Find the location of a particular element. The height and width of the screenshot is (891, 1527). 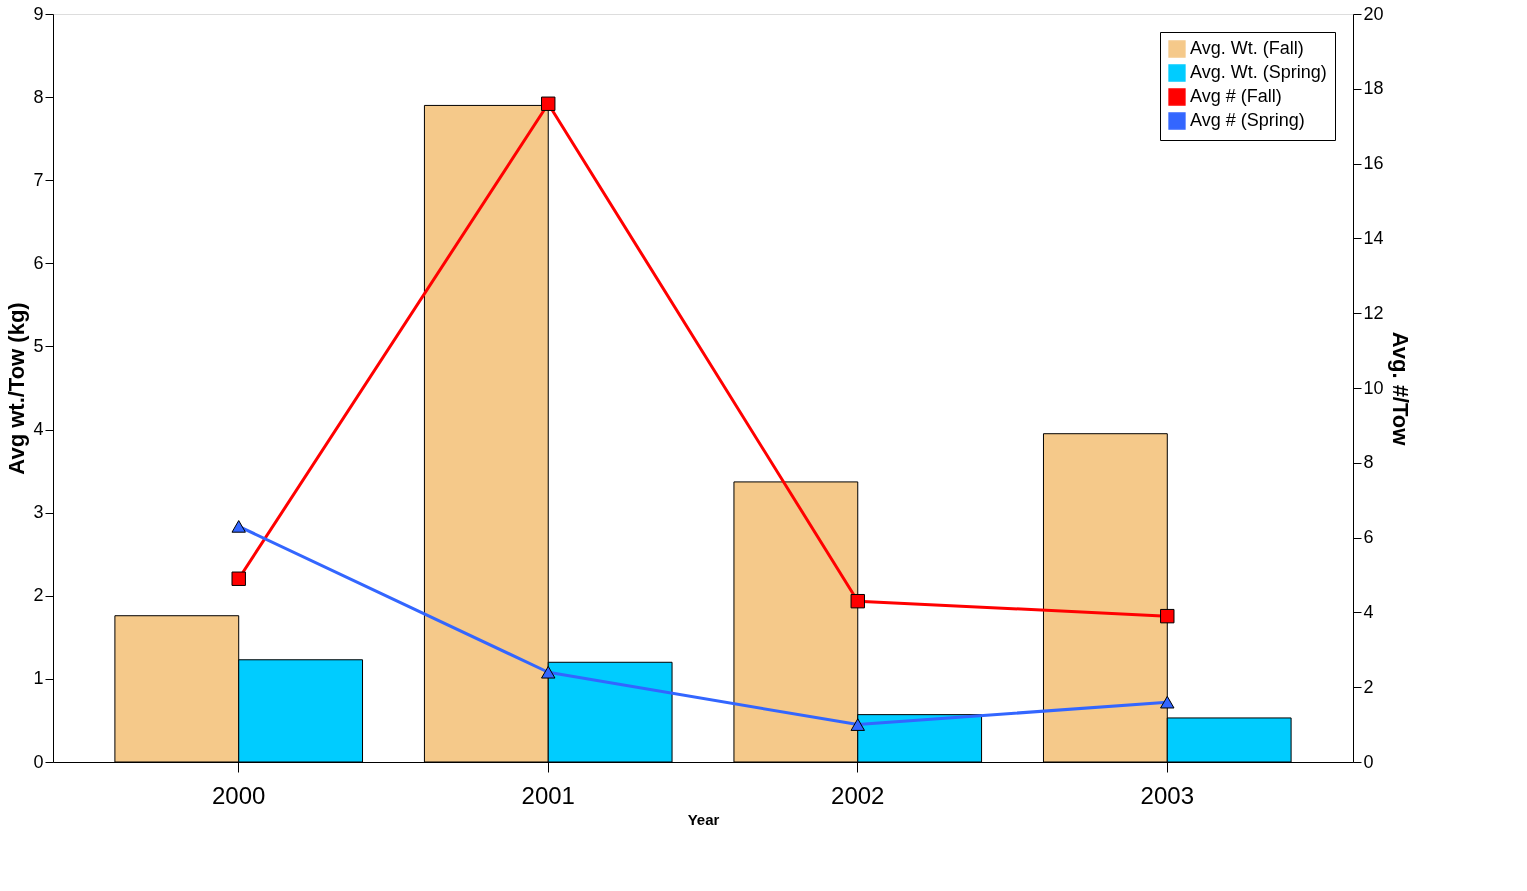

y2-tick-label: 10 is located at coordinates (1373, 387).